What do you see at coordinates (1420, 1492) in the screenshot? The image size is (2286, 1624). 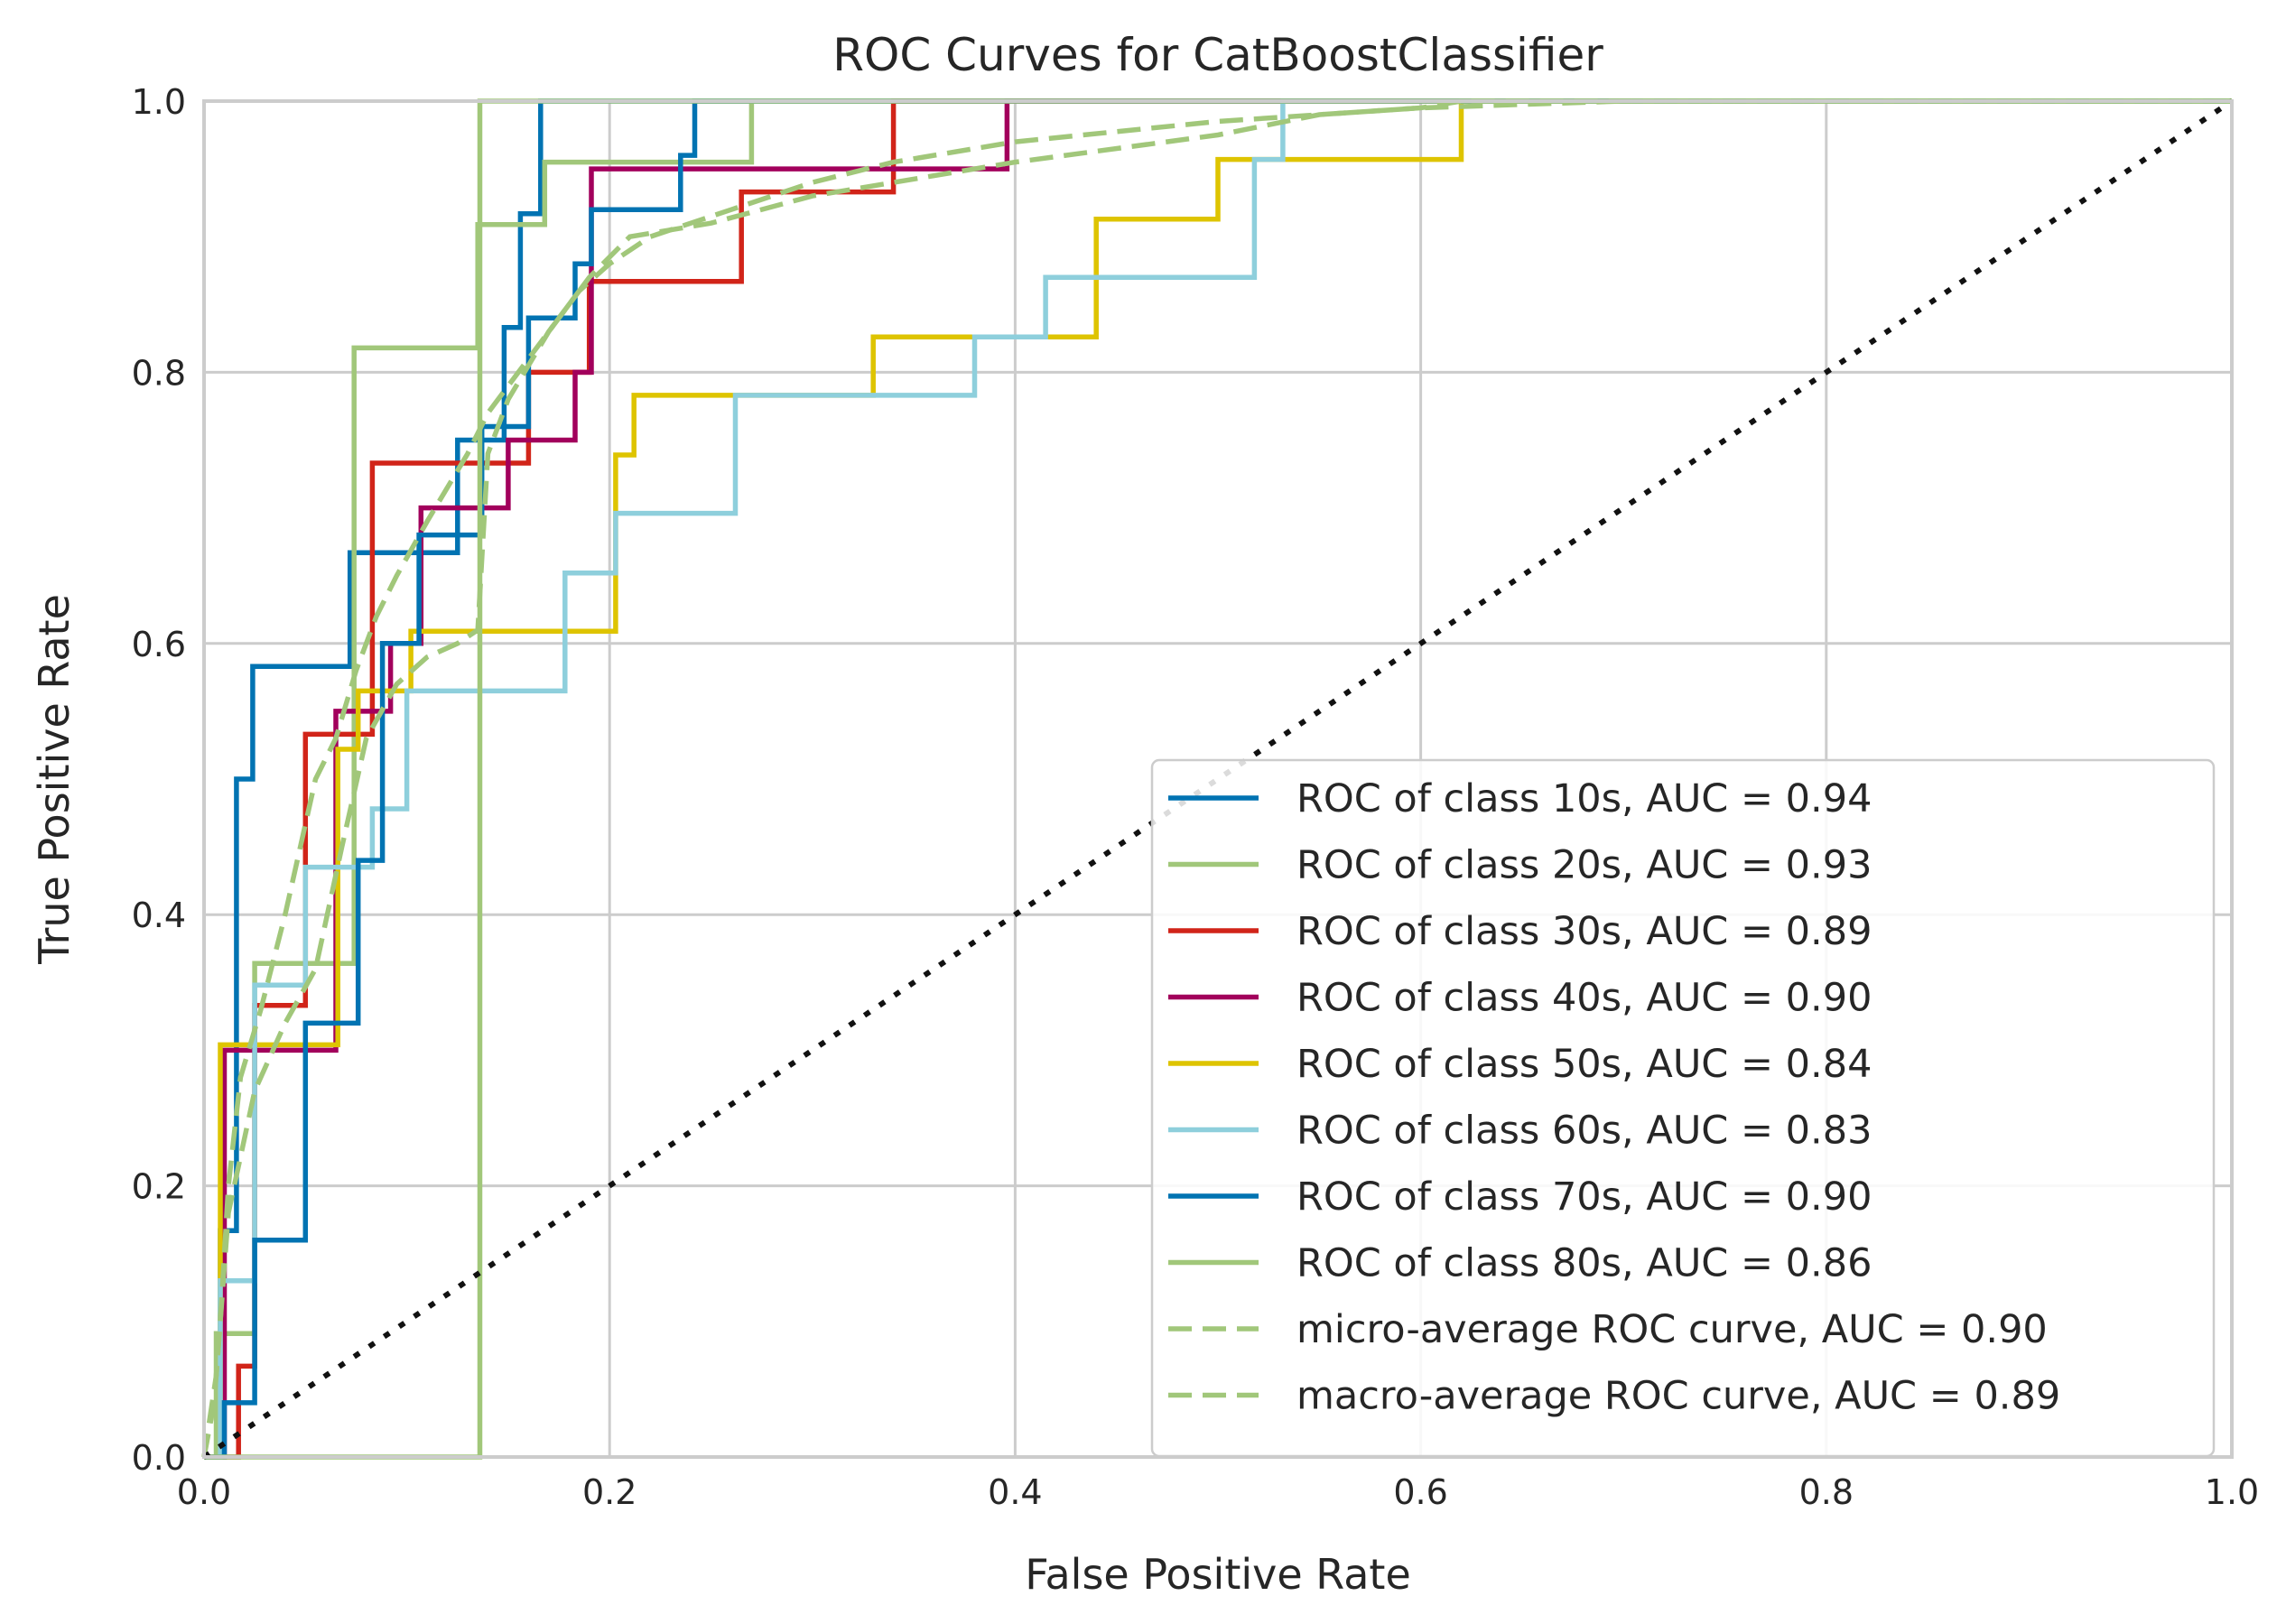 I see `x-tick-label: 0.6` at bounding box center [1420, 1492].